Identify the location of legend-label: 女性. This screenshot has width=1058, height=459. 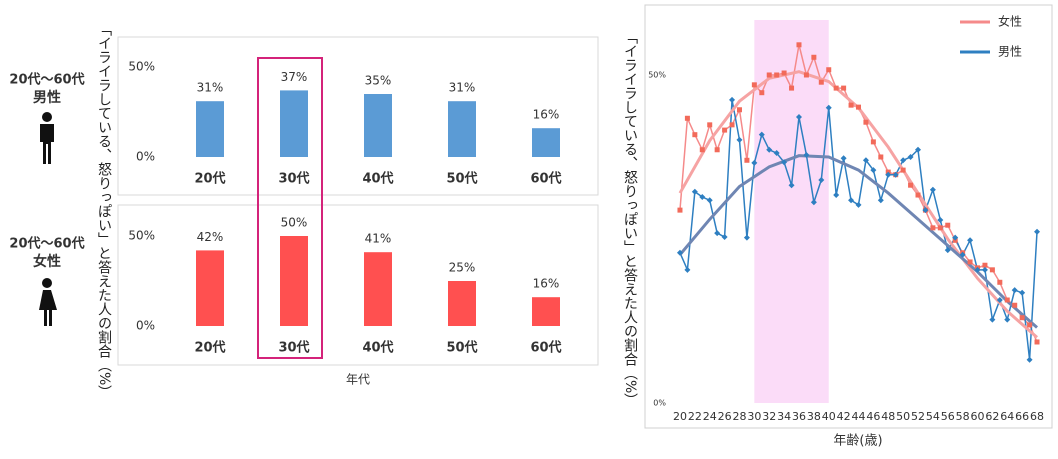
(1010, 21).